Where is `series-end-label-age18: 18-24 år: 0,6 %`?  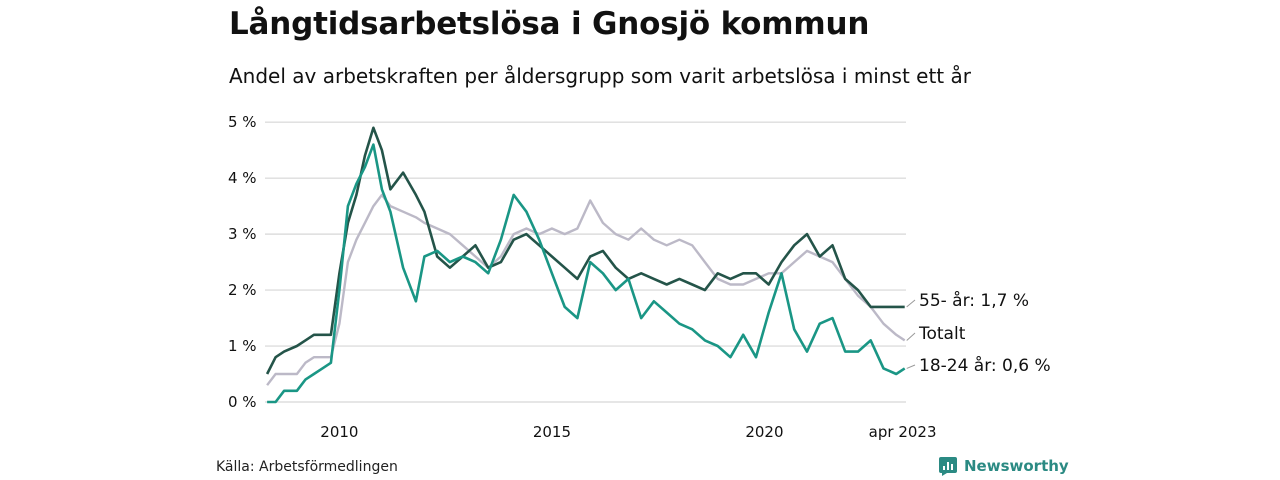 series-end-label-age18: 18-24 år: 0,6 % is located at coordinates (985, 365).